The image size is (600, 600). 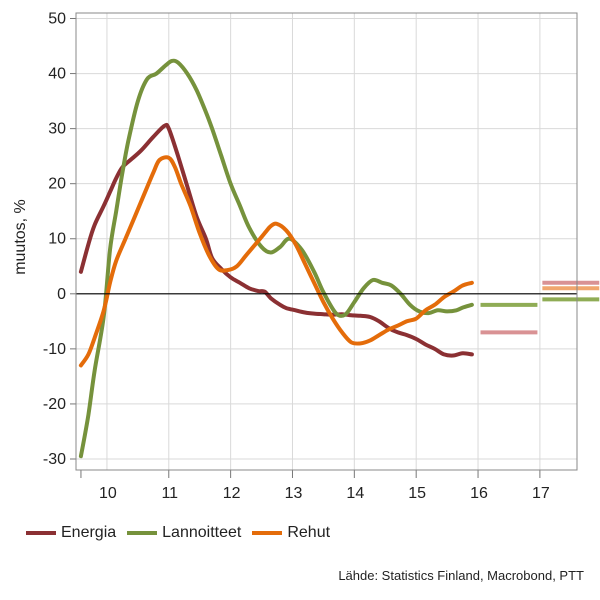 What do you see at coordinates (54, 349) in the screenshot?
I see `y-tick-label: -10` at bounding box center [54, 349].